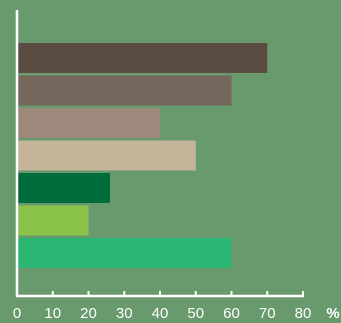 This screenshot has width=341, height=323. I want to click on x-tick-label-30: 30, so click(124, 313).